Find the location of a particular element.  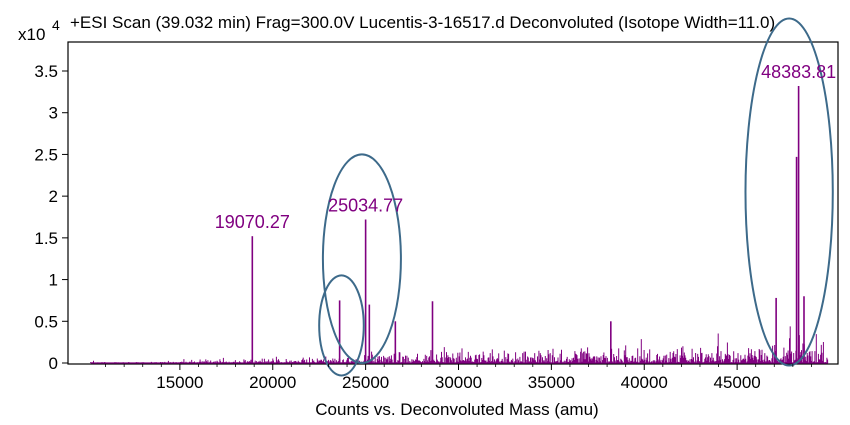

x-tick-label: 45000 is located at coordinates (736, 382).